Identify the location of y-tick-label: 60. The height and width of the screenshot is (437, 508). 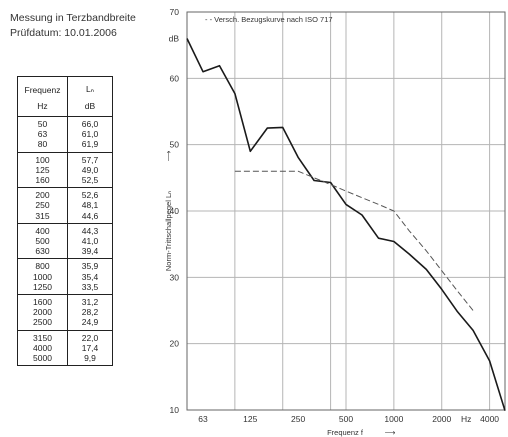
(175, 78).